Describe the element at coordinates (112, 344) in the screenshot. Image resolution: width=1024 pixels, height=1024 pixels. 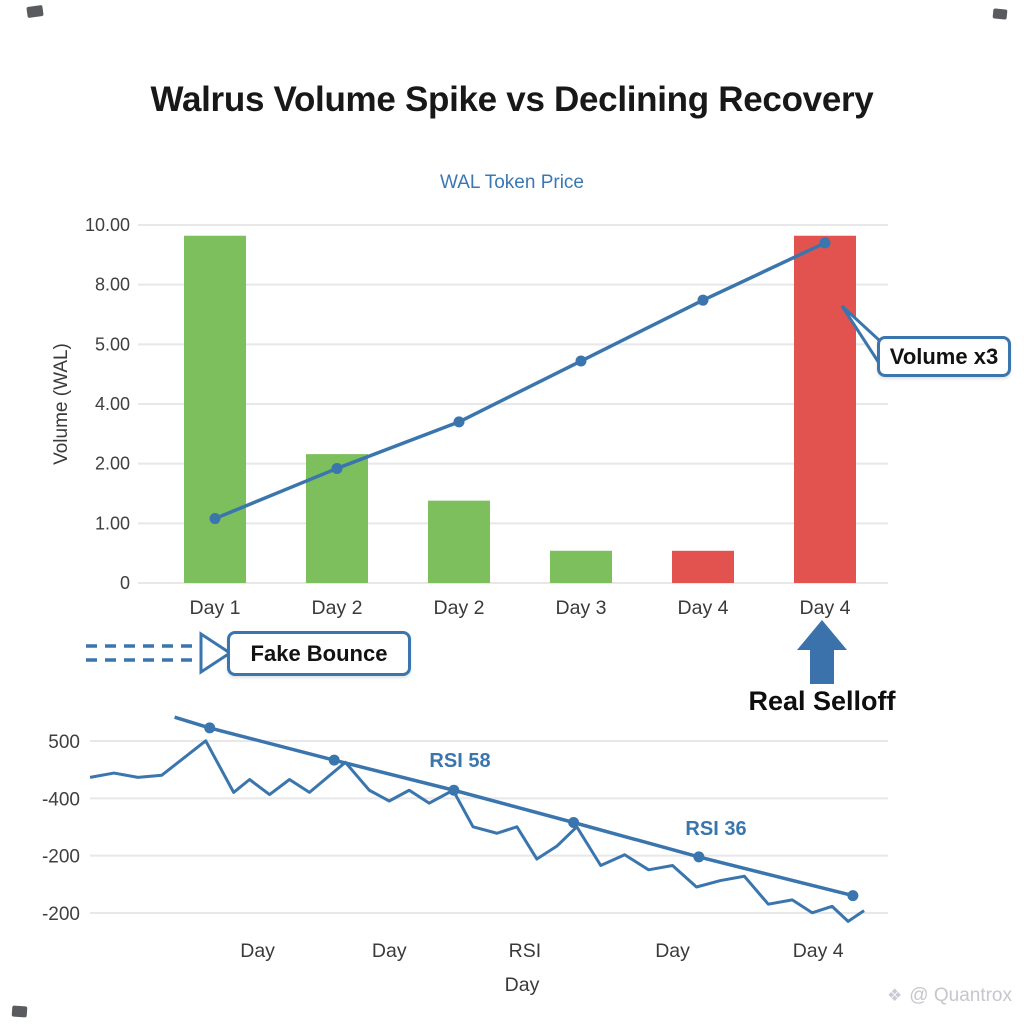
I see `svg-text: 5.00` at that location.